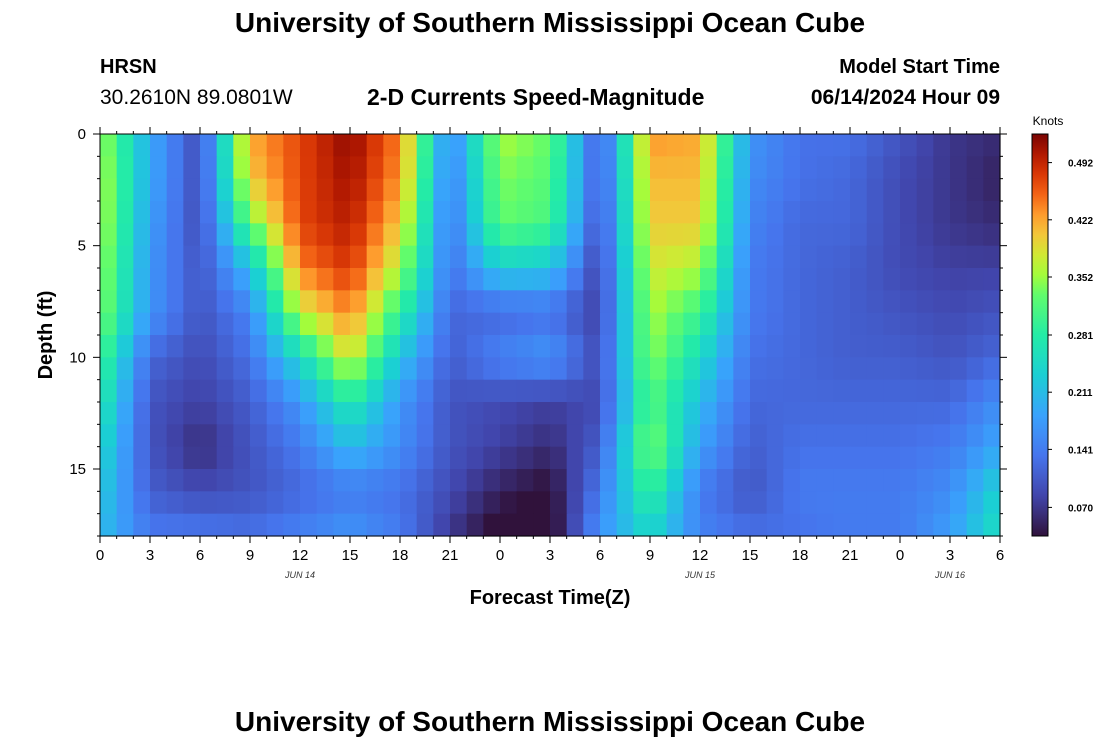 The image size is (1100, 750). What do you see at coordinates (1080, 508) in the screenshot?
I see `colorbar-tick-label: 0.070` at bounding box center [1080, 508].